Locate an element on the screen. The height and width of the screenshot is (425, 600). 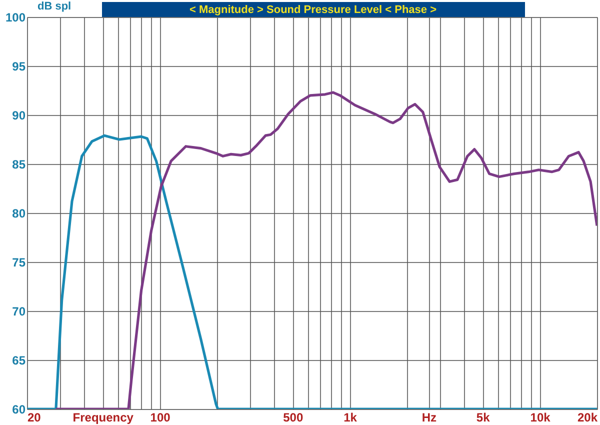
x-tick-label: 500 is located at coordinates (293, 417).